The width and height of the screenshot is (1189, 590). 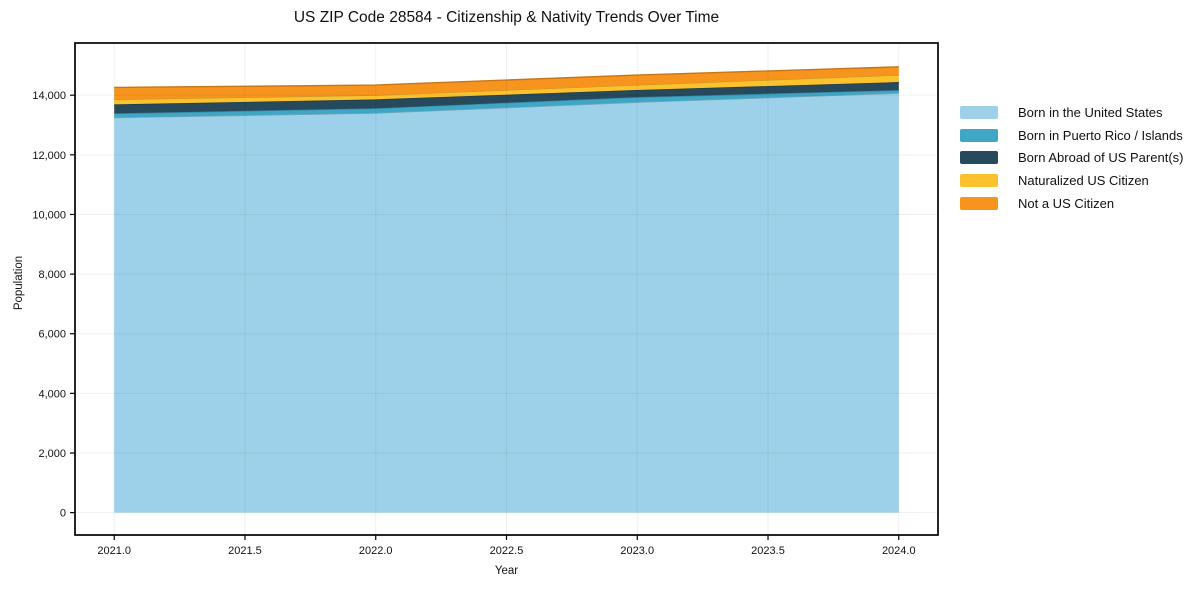 What do you see at coordinates (768, 551) in the screenshot?
I see `x-tick-label: 2023.5` at bounding box center [768, 551].